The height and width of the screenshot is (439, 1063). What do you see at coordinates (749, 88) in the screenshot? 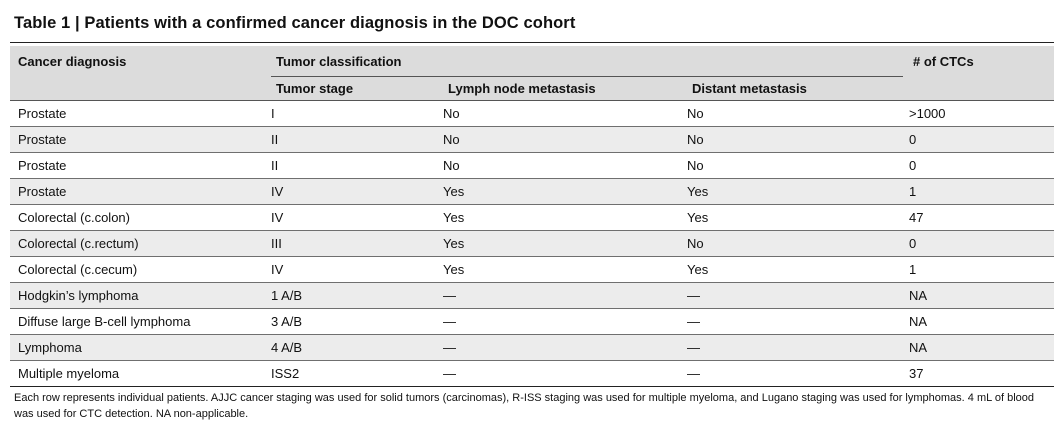
I see `header-distant-metastasis: Distant metastasis` at bounding box center [749, 88].